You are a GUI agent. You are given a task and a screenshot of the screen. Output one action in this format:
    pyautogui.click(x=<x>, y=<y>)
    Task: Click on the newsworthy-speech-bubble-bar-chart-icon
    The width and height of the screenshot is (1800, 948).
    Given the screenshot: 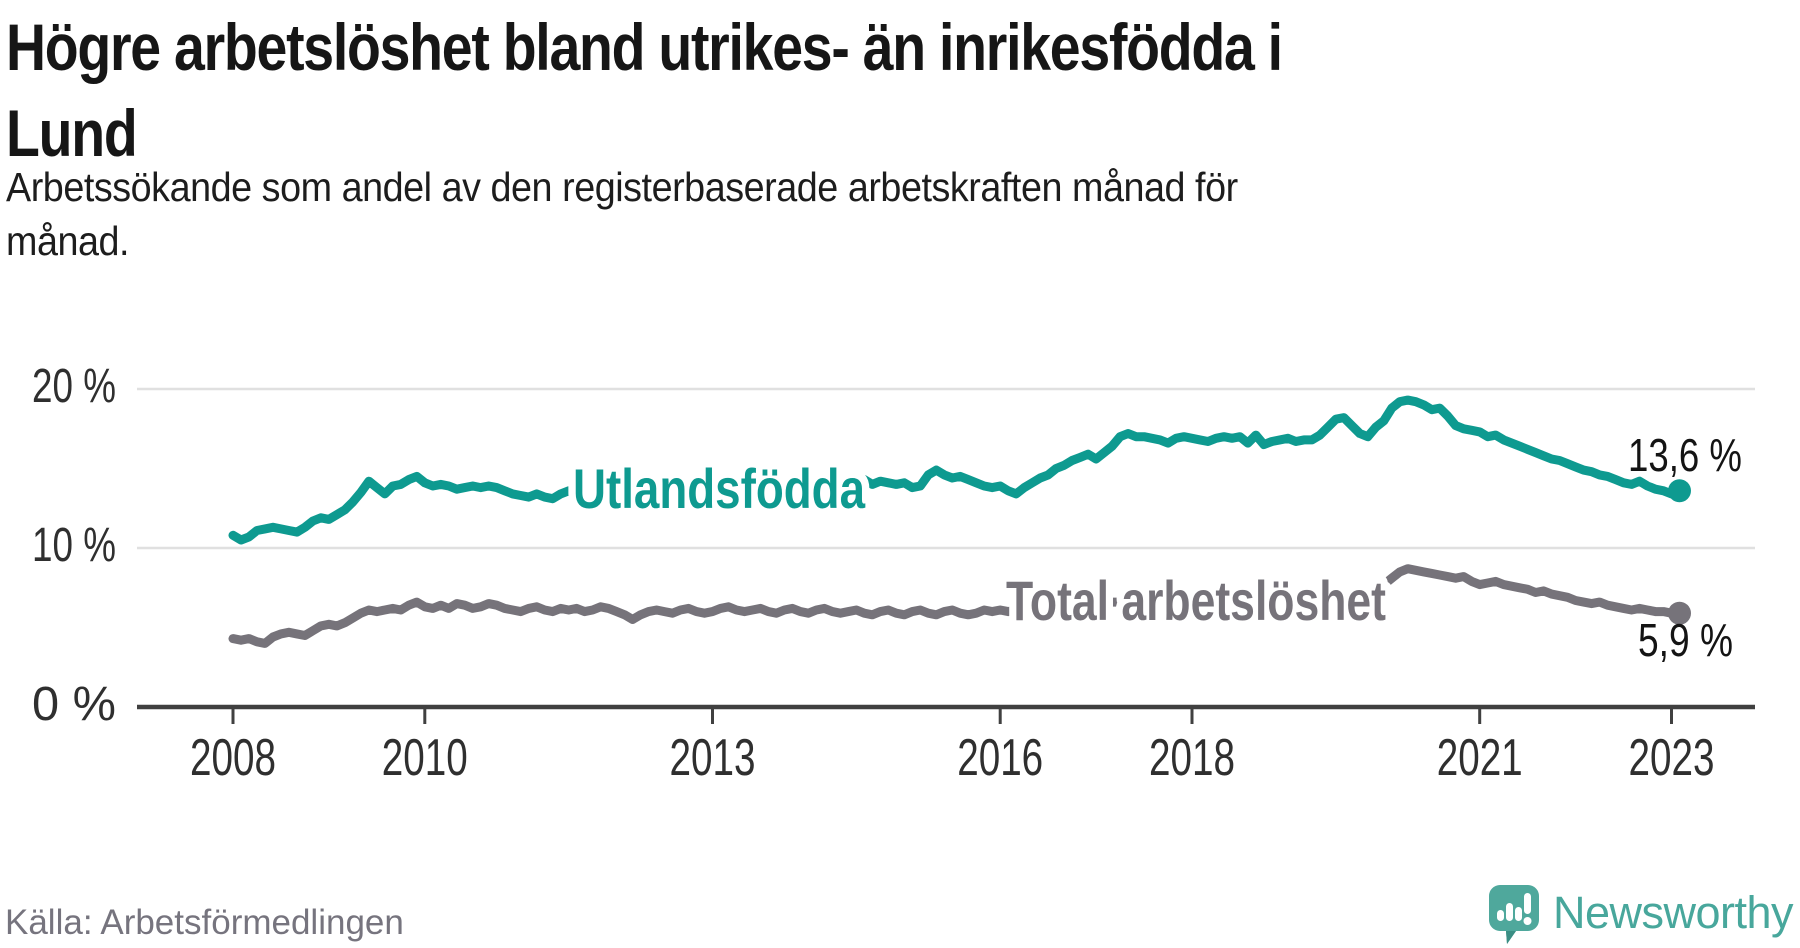 What is the action you would take?
    pyautogui.click(x=1514, y=914)
    